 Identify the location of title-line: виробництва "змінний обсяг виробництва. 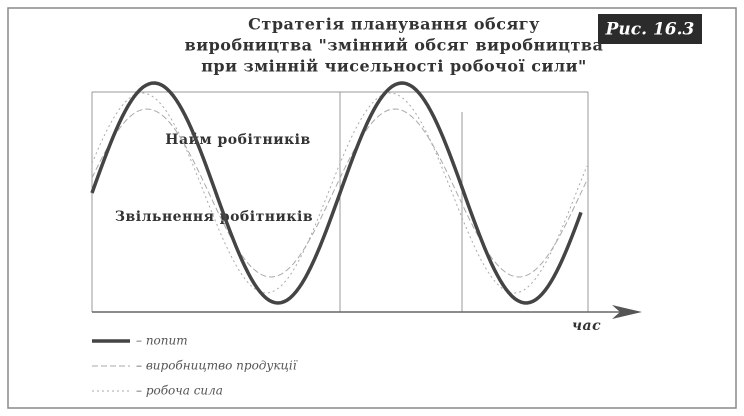
(394, 45).